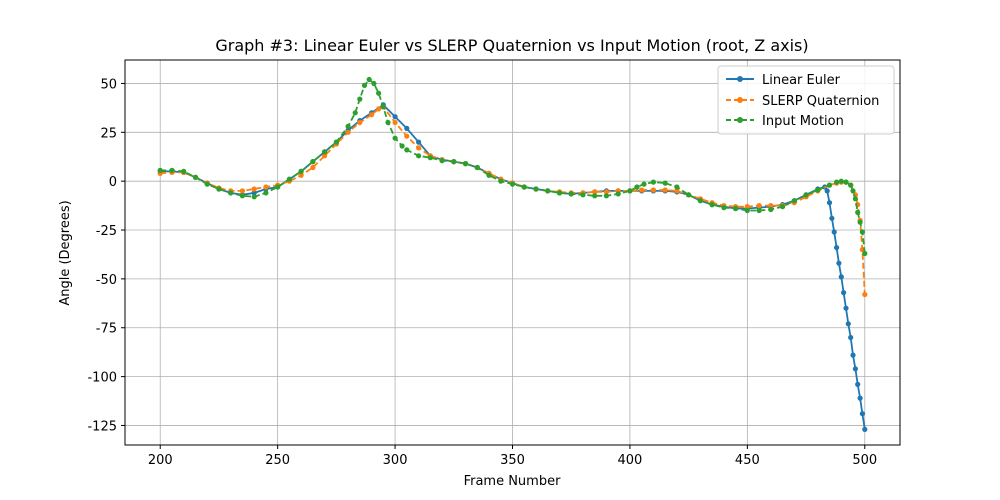 This screenshot has width=1000, height=500. What do you see at coordinates (740, 120) in the screenshot?
I see `legend-marker-input-motion` at bounding box center [740, 120].